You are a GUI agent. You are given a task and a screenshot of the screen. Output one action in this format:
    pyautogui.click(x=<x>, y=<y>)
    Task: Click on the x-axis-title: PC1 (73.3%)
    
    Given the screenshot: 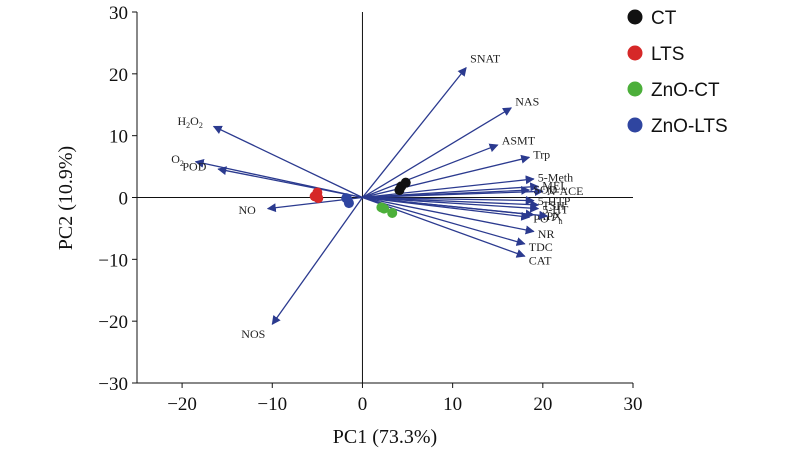 What is the action you would take?
    pyautogui.click(x=385, y=437)
    